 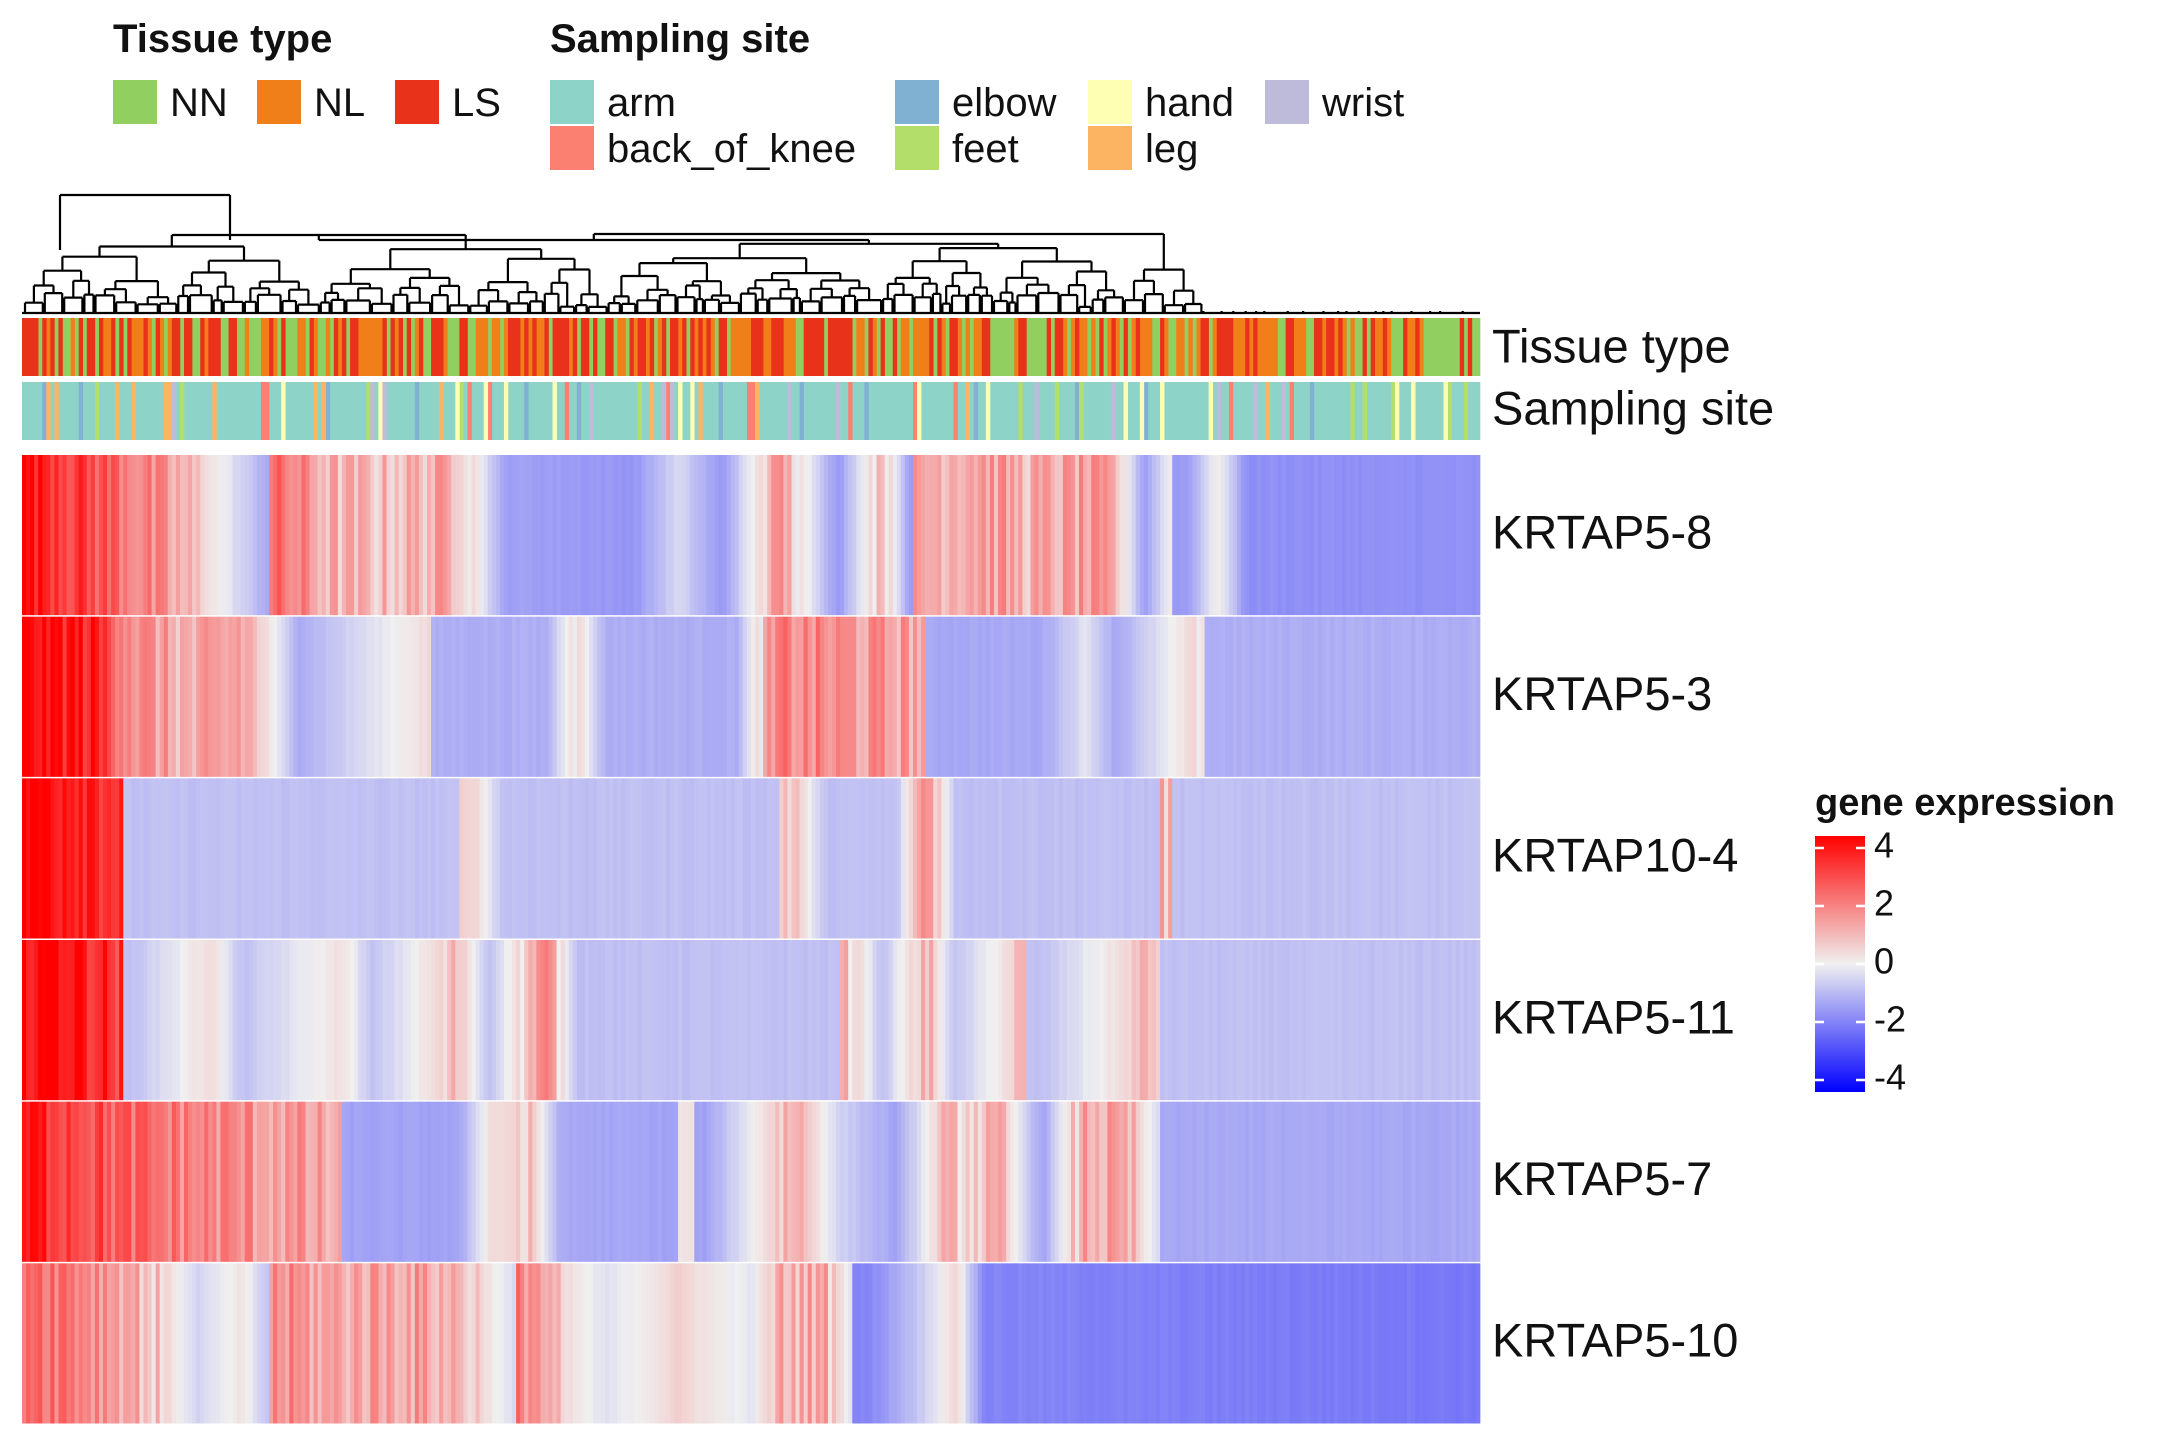 What do you see at coordinates (917, 148) in the screenshot?
I see `legend-swatch-feet` at bounding box center [917, 148].